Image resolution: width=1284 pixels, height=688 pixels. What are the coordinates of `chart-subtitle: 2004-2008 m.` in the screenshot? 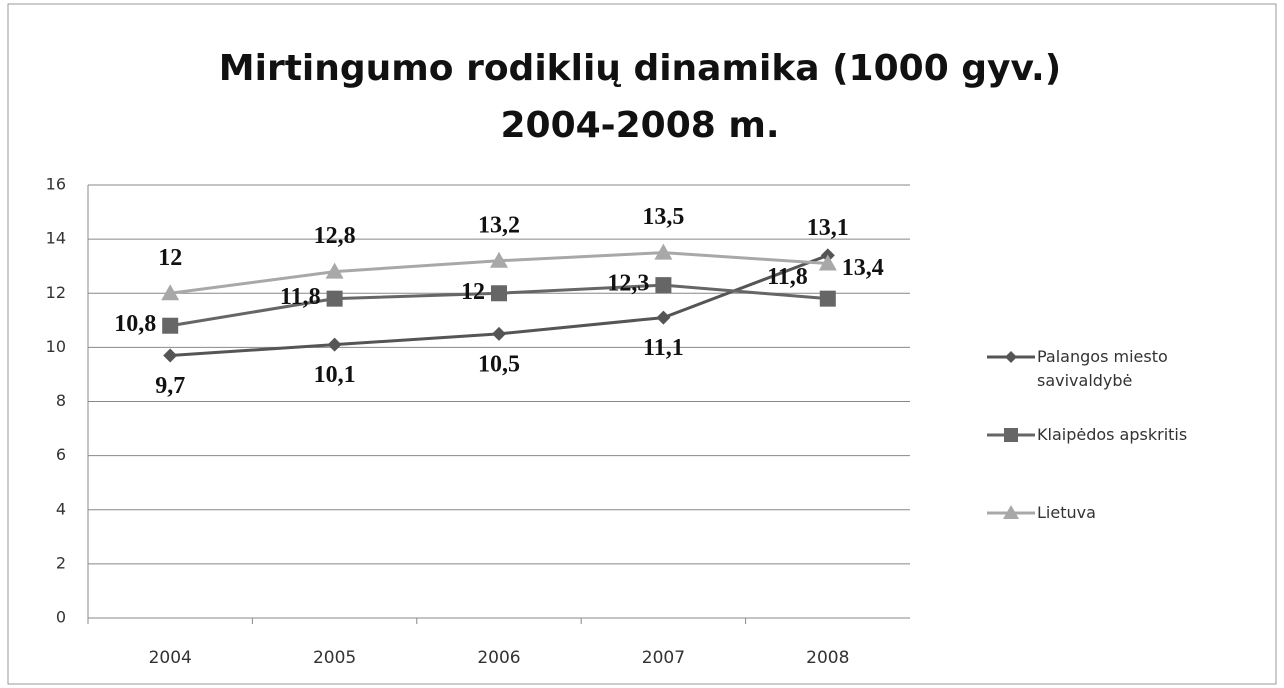 It's located at (639, 125).